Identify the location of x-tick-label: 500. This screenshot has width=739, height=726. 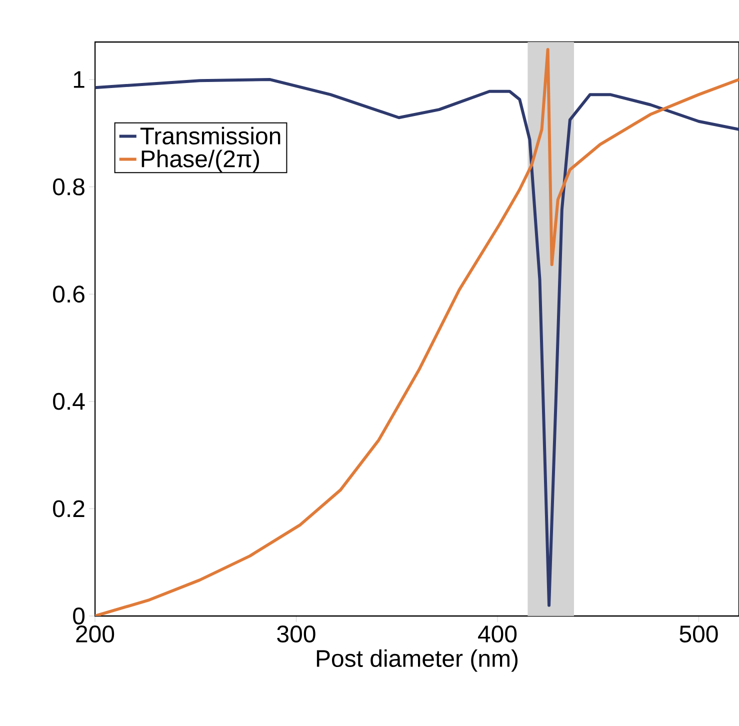
(699, 634).